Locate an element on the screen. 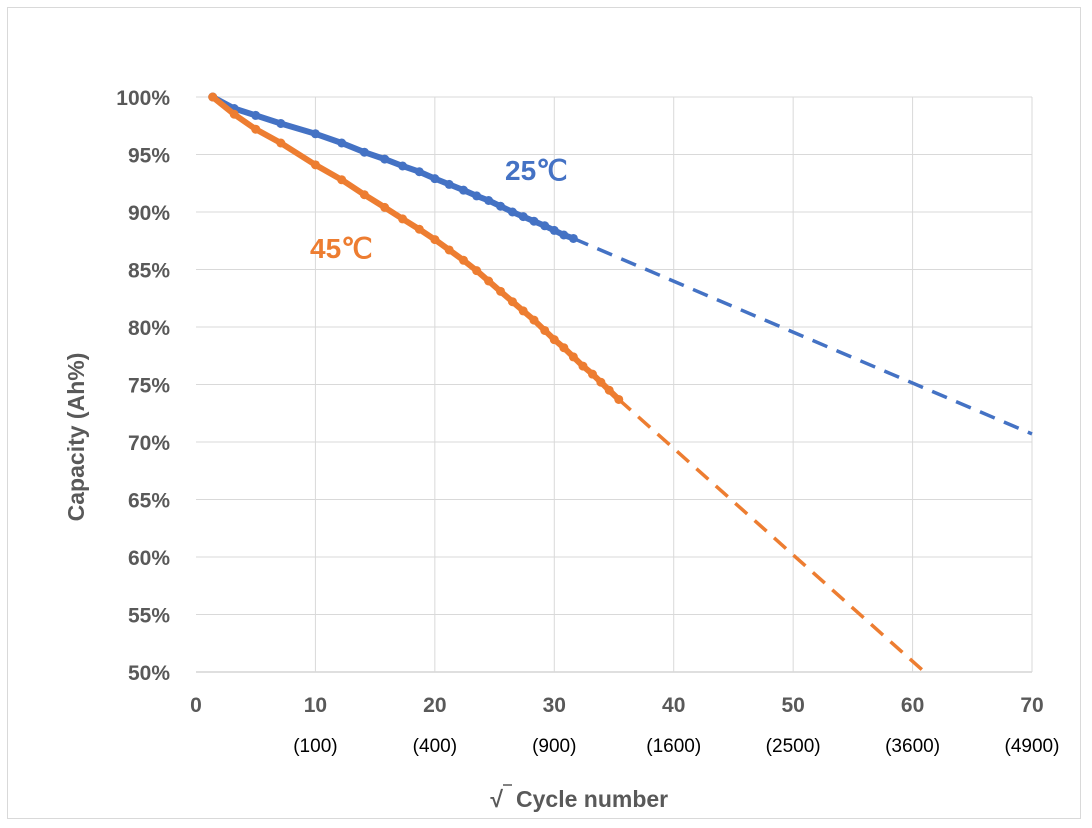 This screenshot has height=828, width=1092. x-tick-label: 0 is located at coordinates (196, 705).